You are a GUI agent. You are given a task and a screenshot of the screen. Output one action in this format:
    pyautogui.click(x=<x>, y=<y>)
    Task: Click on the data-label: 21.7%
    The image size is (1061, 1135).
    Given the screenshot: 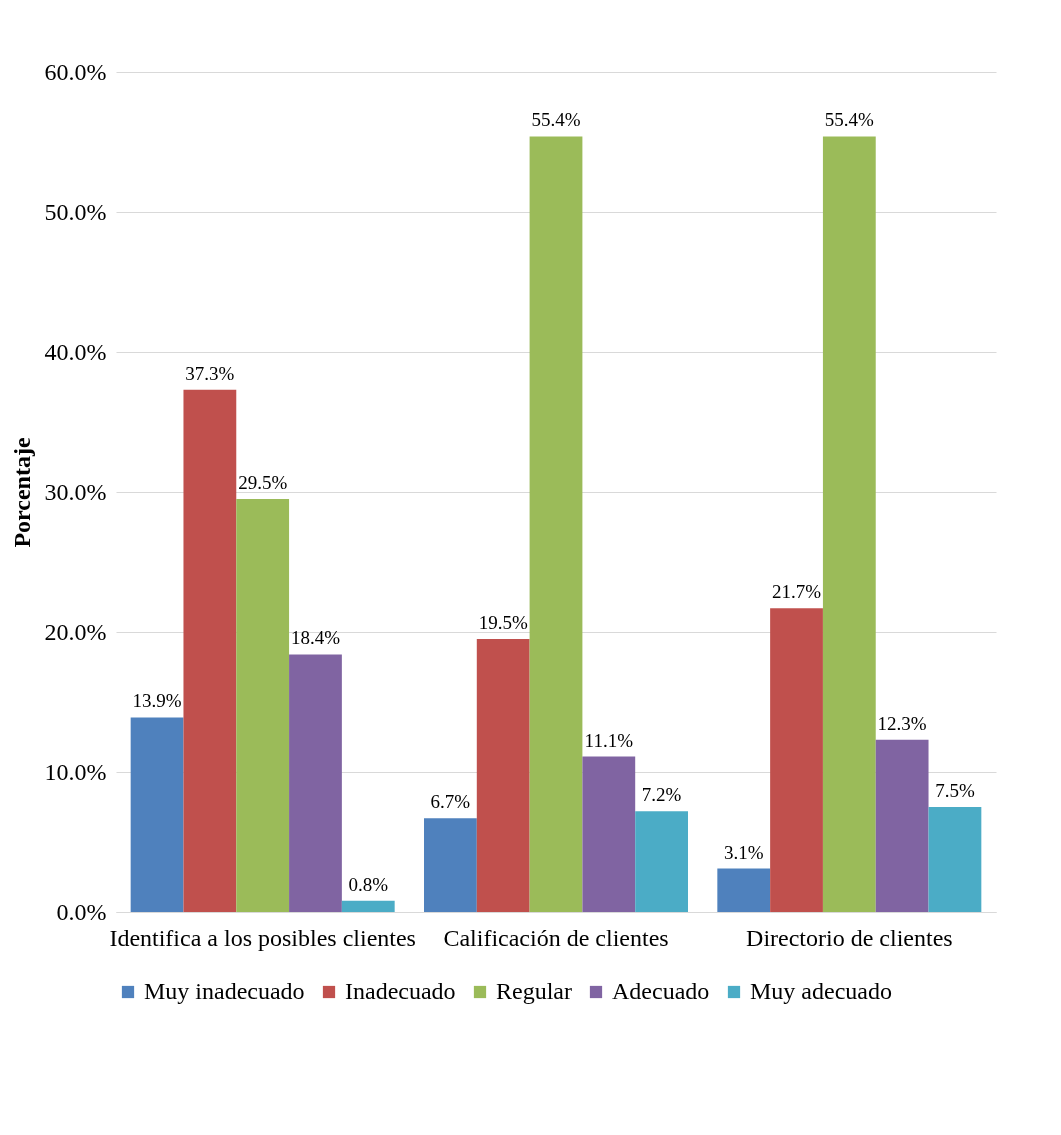 What is the action you would take?
    pyautogui.click(x=796, y=592)
    